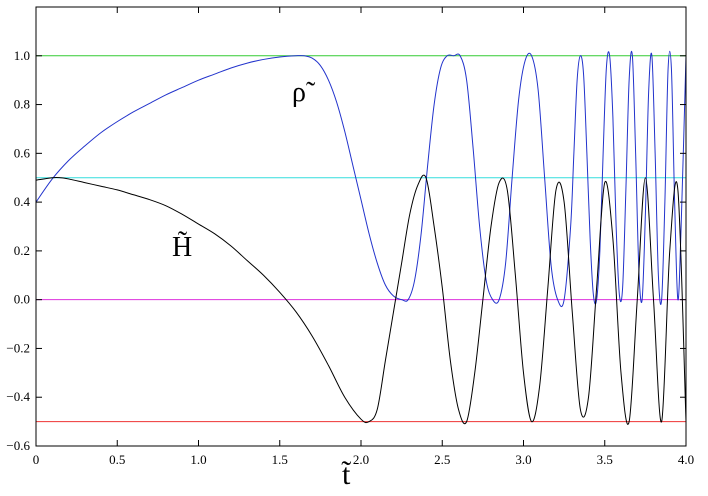 The height and width of the screenshot is (496, 708). I want to click on y-tick-label: 0.8, so click(22, 104).